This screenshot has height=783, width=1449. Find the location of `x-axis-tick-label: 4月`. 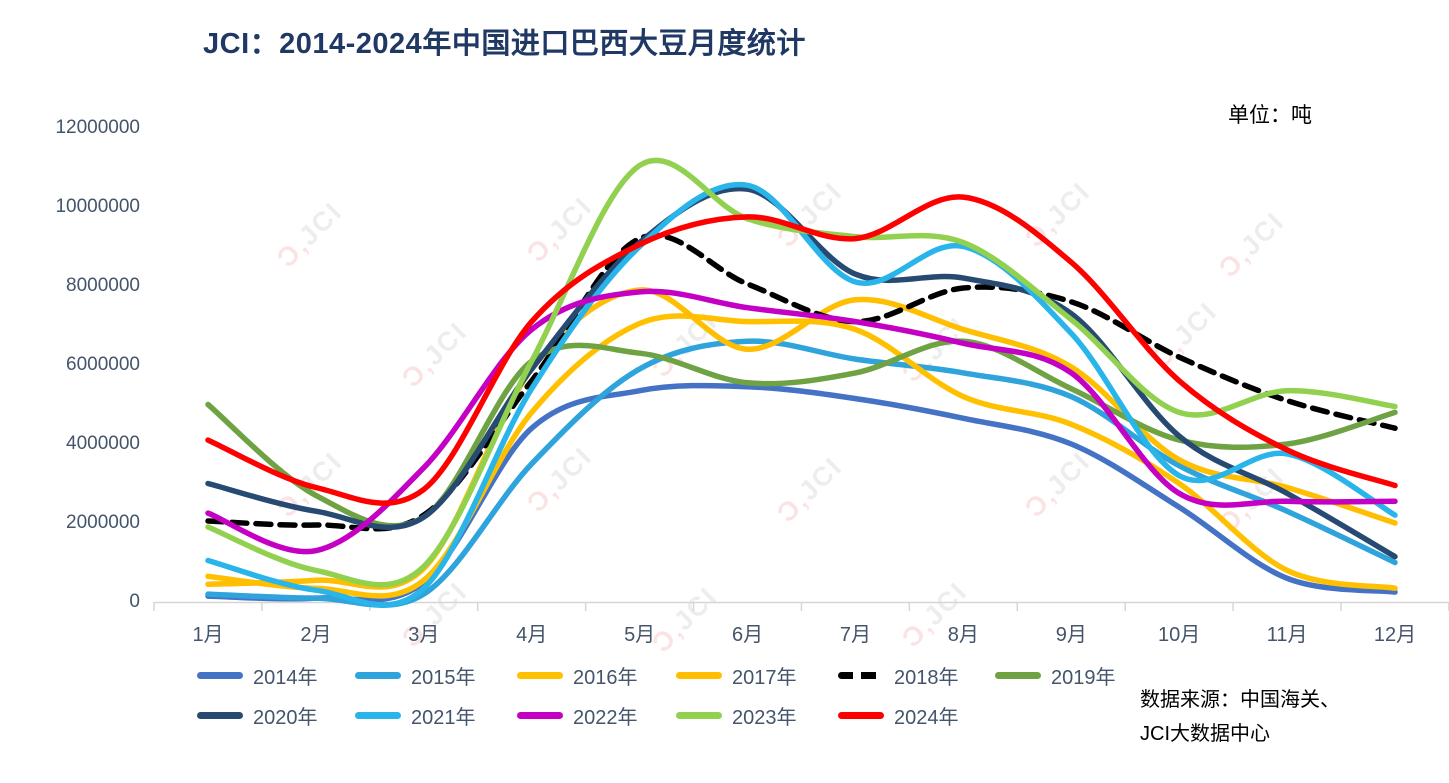

x-axis-tick-label: 4月 is located at coordinates (532, 635).